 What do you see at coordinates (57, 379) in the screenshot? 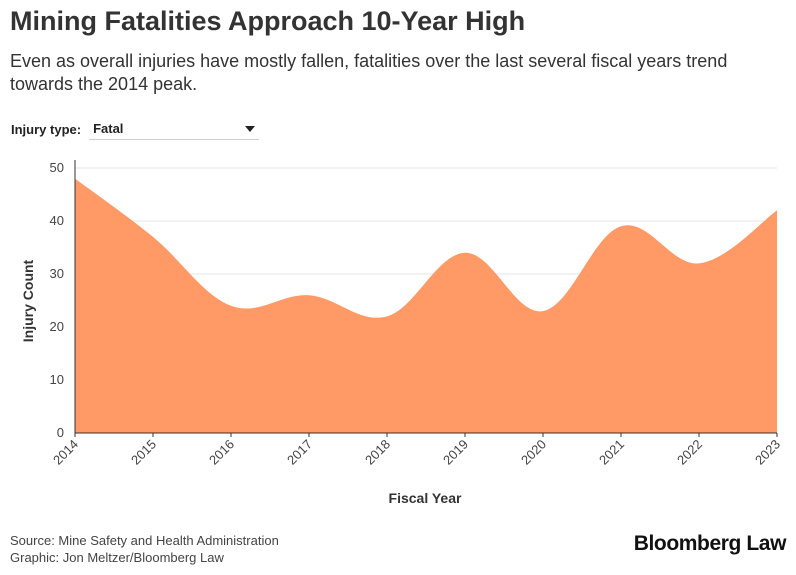
I see `y-tick-label: 10` at bounding box center [57, 379].